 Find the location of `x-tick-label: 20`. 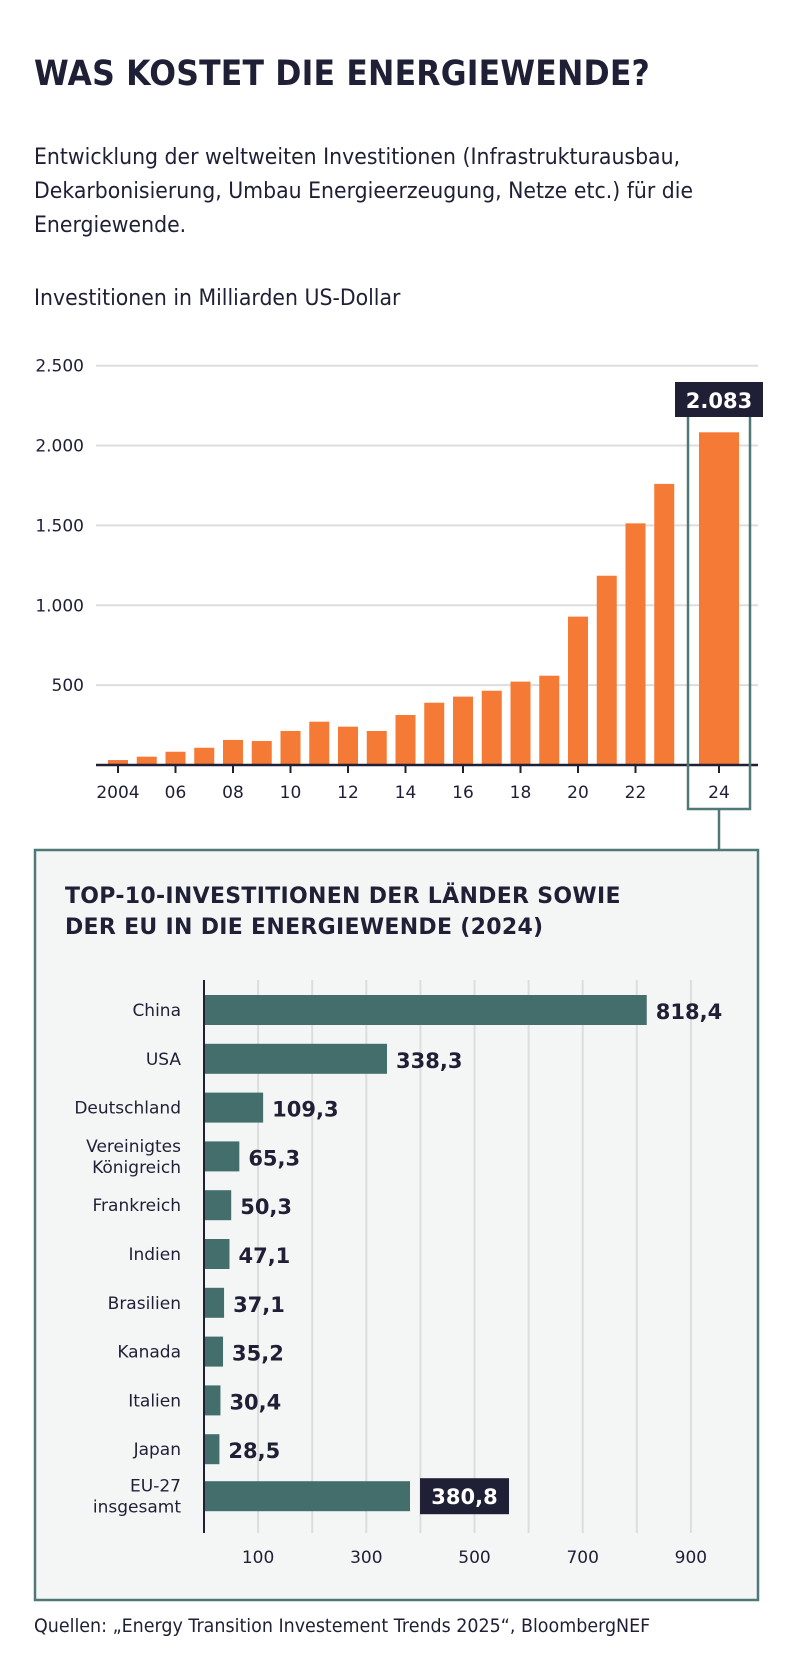

x-tick-label: 20 is located at coordinates (578, 793).